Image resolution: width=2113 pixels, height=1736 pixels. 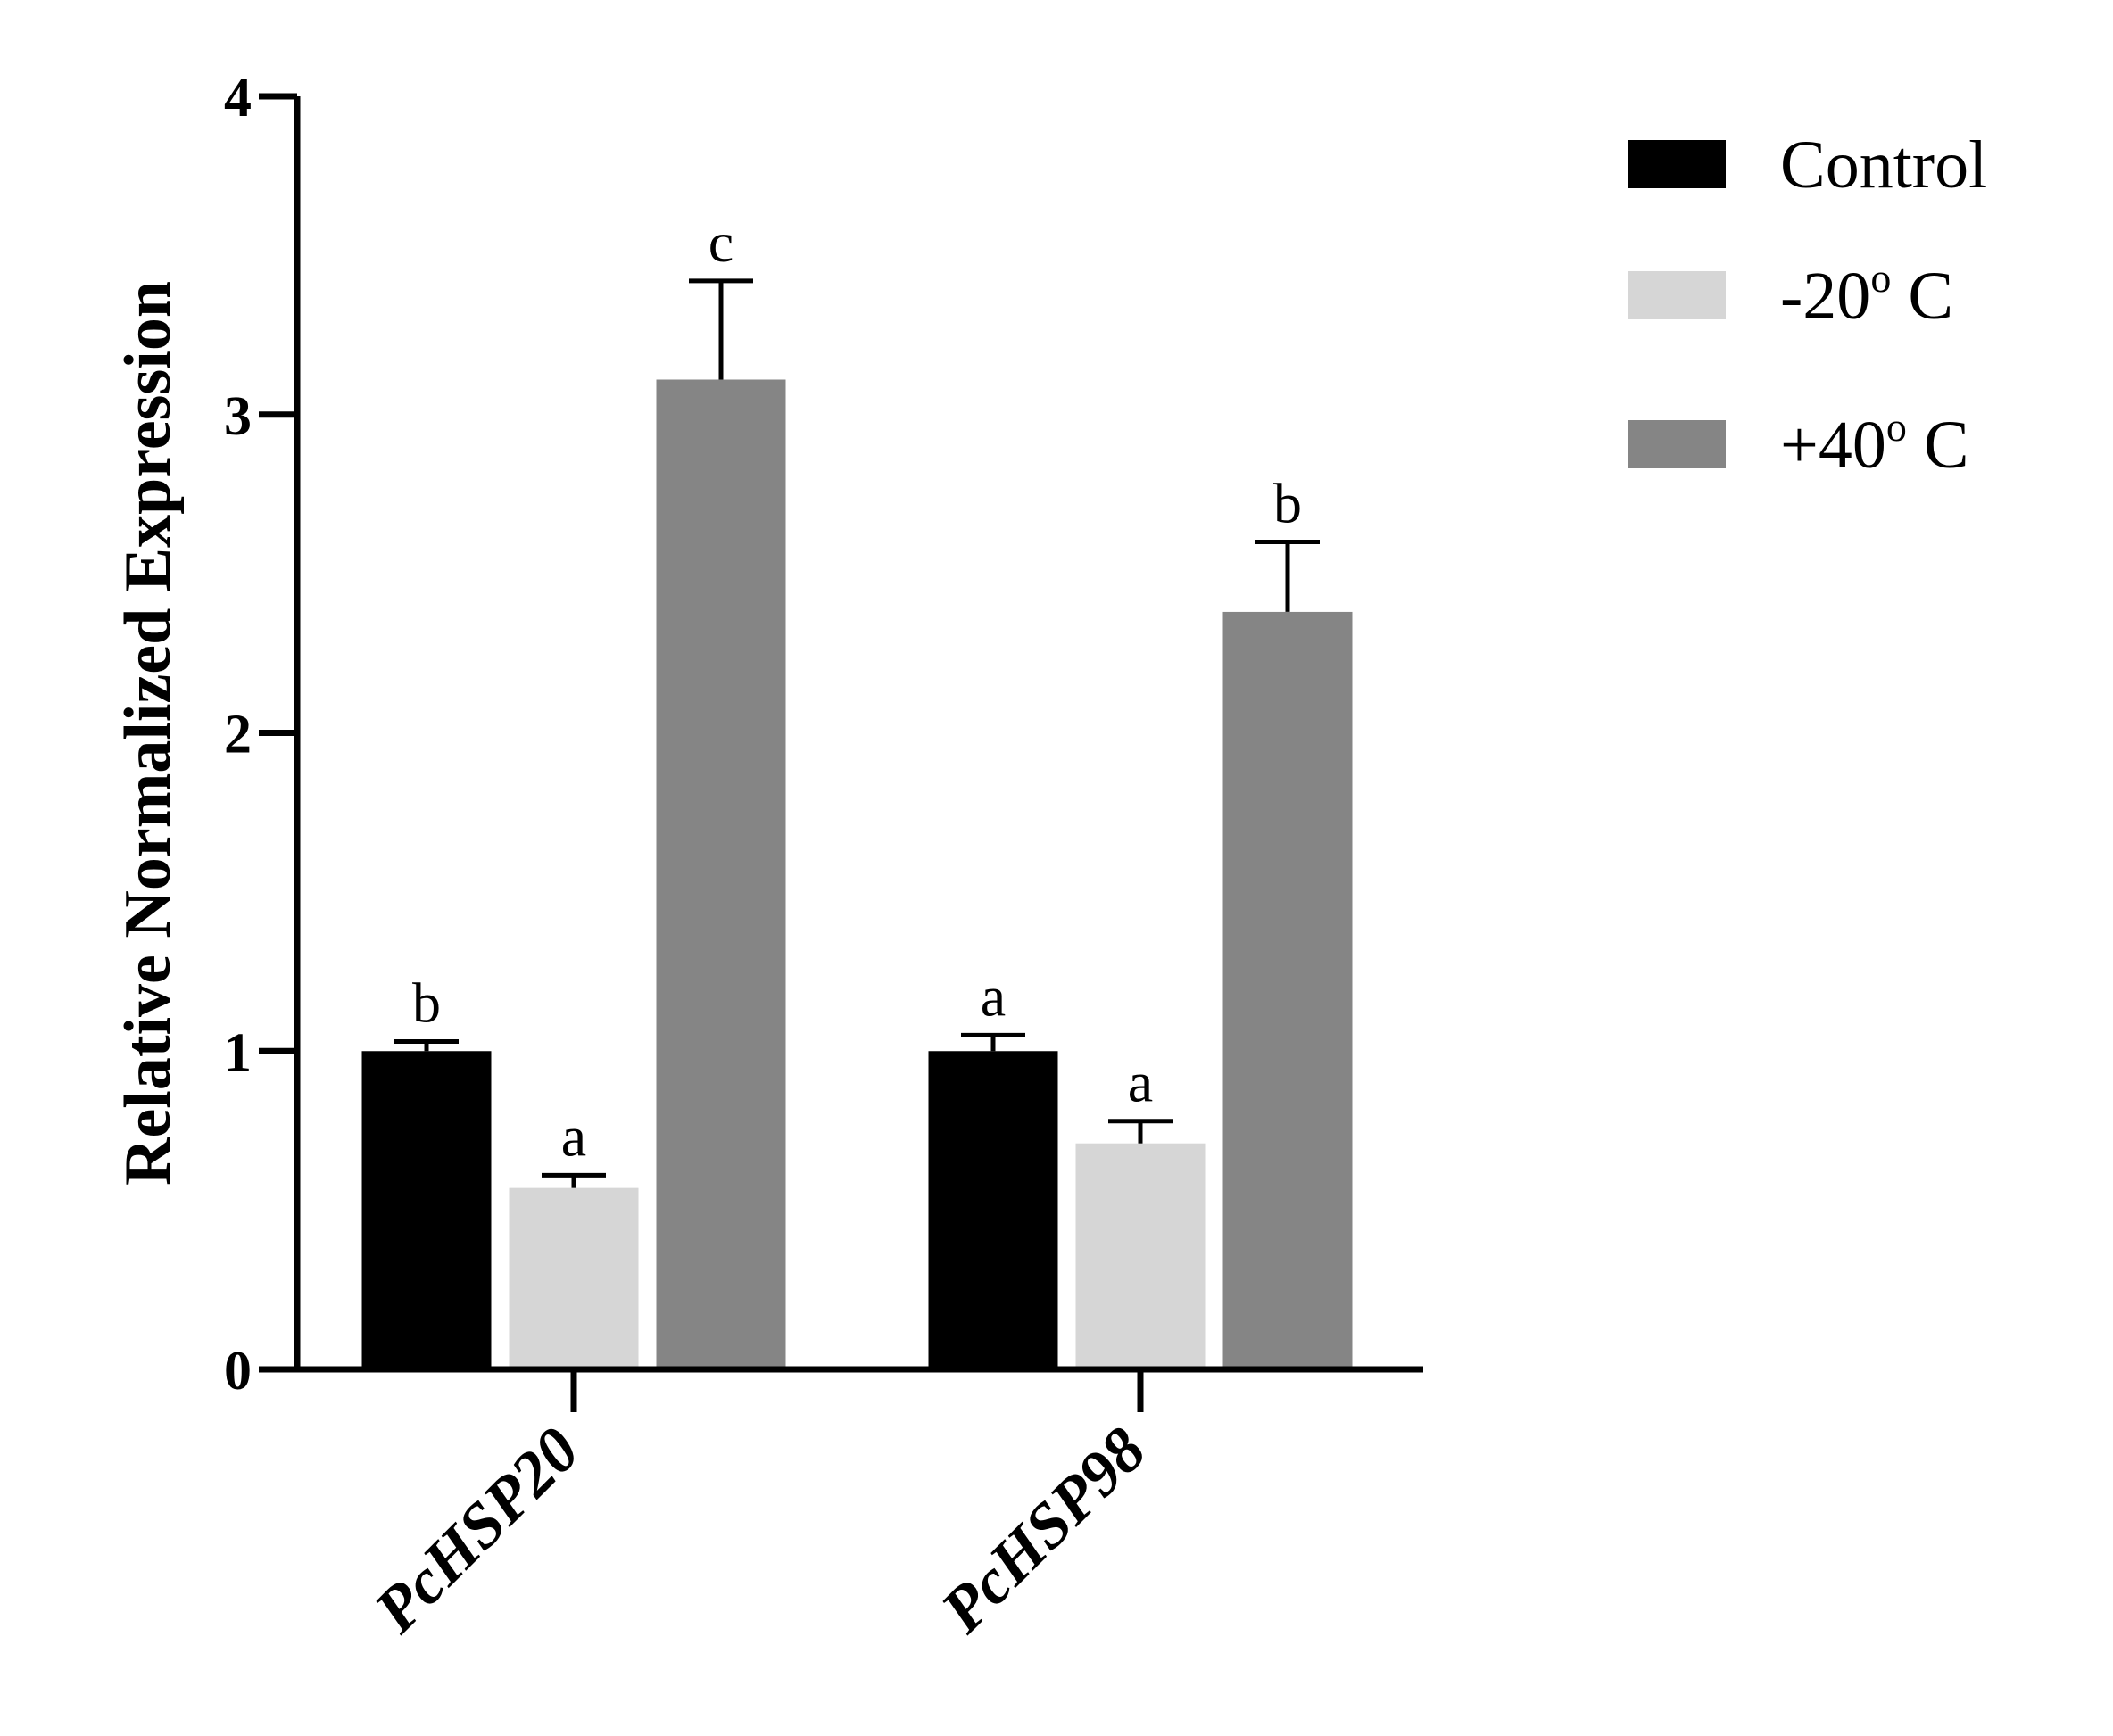 I want to click on legend-label: -20o C, so click(x=1867, y=294).